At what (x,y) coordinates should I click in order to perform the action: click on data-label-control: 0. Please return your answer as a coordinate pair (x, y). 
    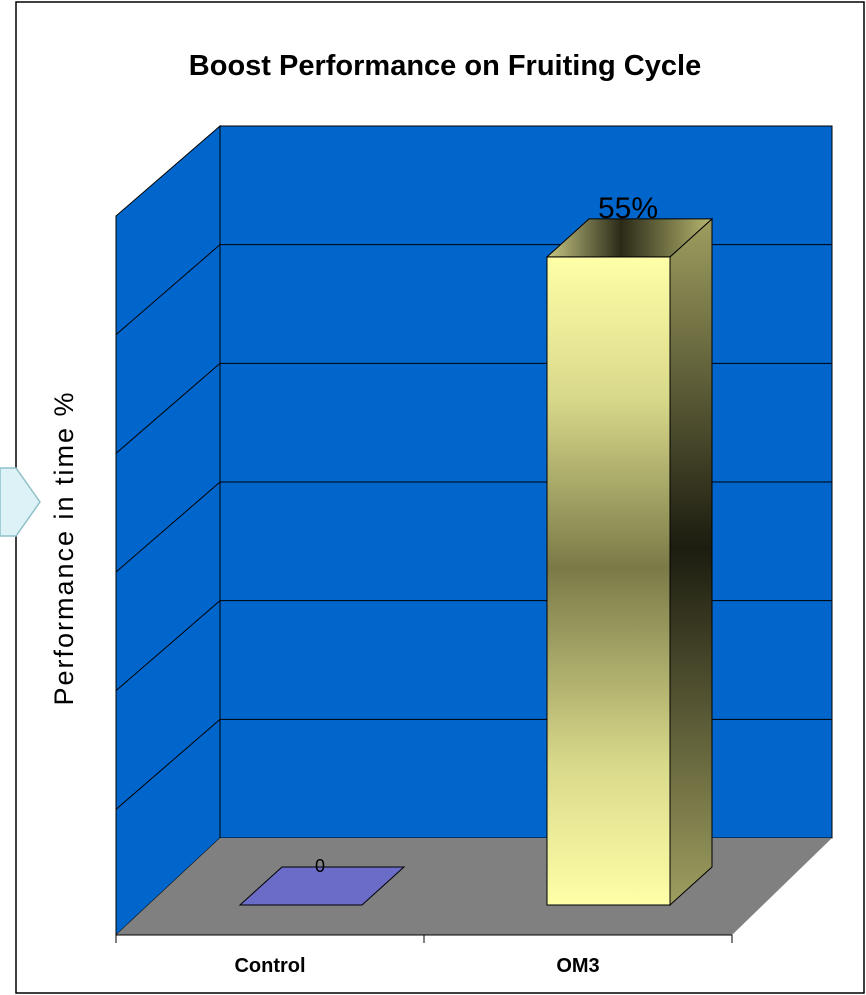
    Looking at the image, I should click on (320, 866).